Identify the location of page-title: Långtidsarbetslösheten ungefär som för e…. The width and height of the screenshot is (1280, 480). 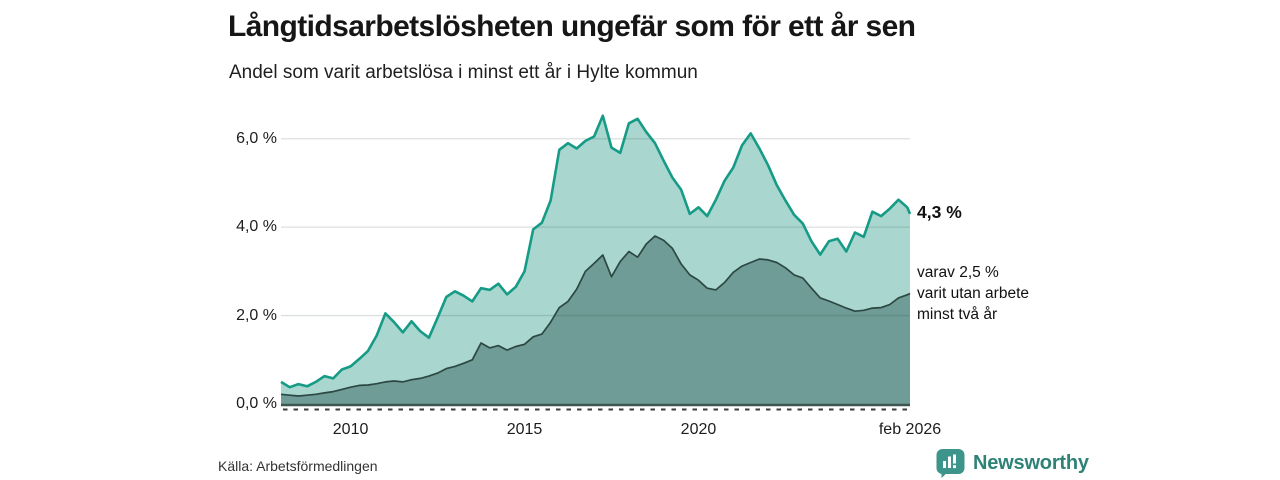
(572, 26).